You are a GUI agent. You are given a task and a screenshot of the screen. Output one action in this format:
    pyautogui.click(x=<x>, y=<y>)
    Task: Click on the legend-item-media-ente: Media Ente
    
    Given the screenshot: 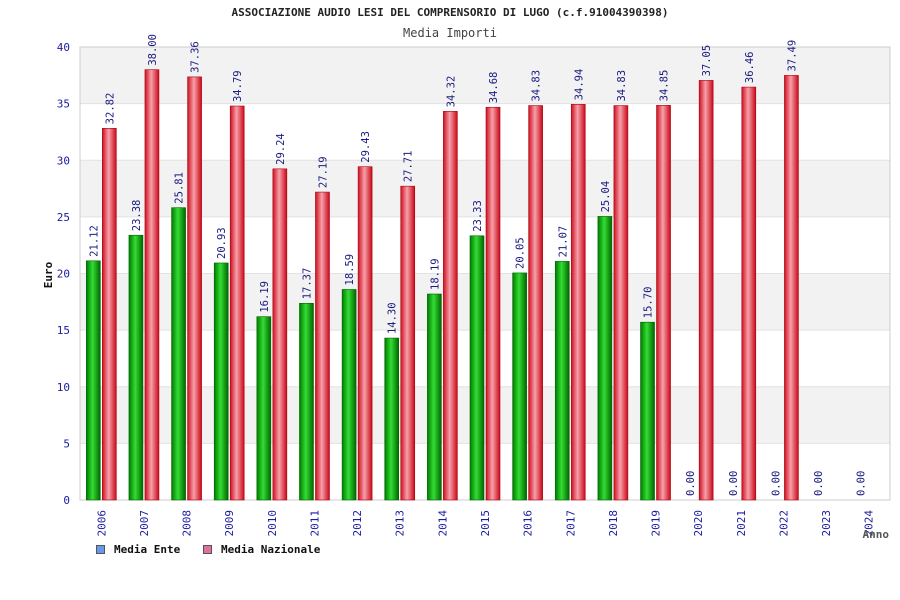 What is the action you would take?
    pyautogui.click(x=138, y=549)
    